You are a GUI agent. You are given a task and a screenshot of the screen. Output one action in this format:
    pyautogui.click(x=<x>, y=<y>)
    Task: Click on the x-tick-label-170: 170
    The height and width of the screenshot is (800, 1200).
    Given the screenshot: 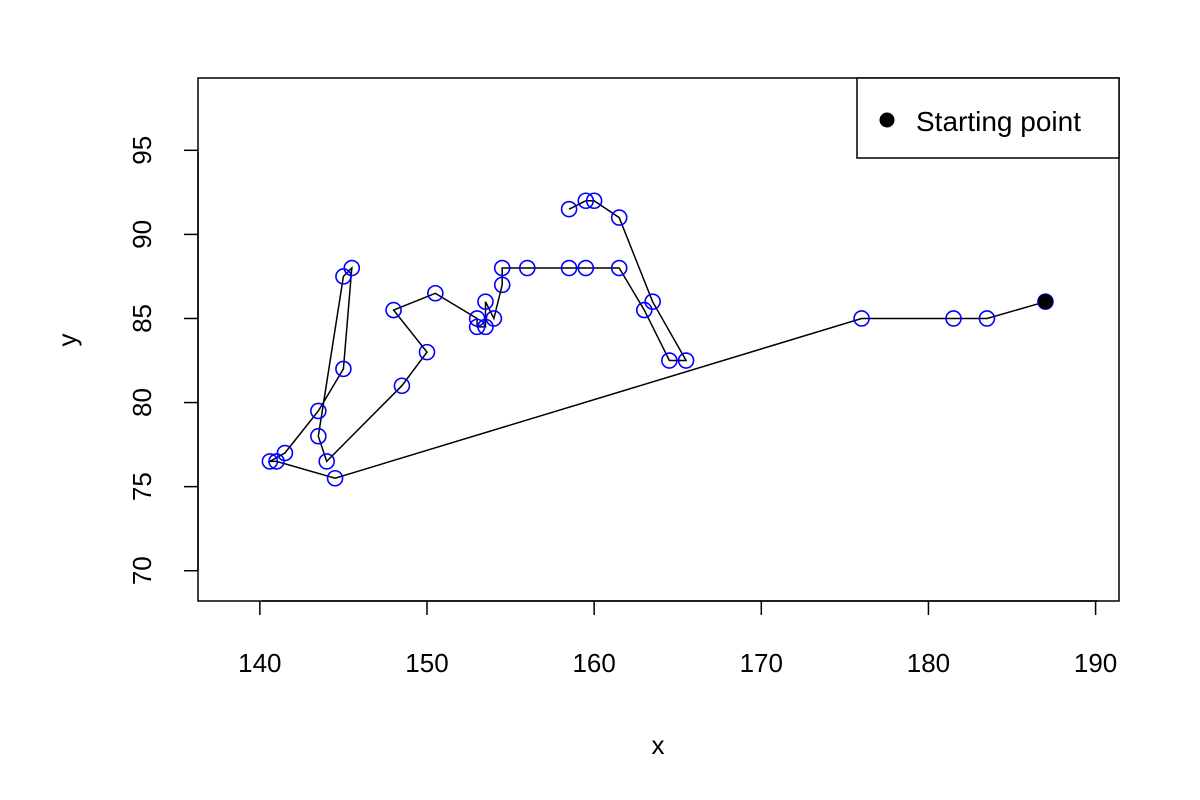 What is the action you would take?
    pyautogui.click(x=761, y=663)
    